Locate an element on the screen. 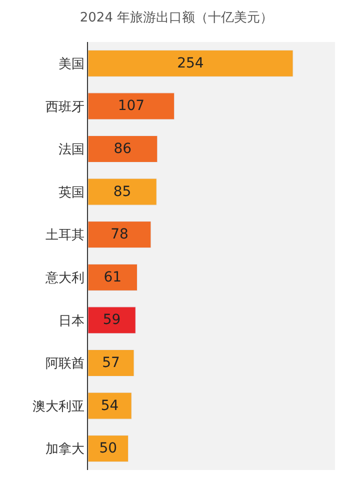  data-label: 78 is located at coordinates (119, 234).